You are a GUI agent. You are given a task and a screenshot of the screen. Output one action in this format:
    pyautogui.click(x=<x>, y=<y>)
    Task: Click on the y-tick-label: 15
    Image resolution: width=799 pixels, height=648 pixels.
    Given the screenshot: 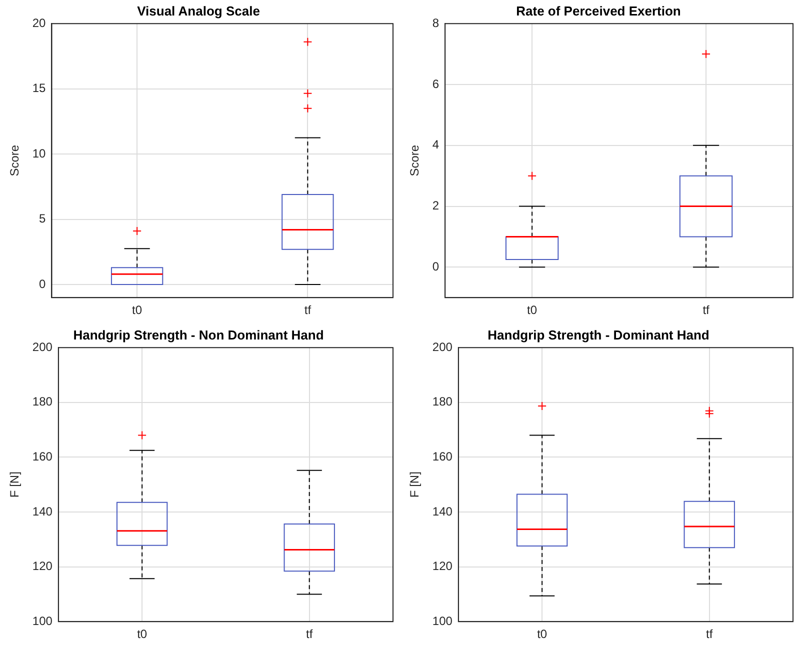 What is the action you would take?
    pyautogui.click(x=39, y=88)
    